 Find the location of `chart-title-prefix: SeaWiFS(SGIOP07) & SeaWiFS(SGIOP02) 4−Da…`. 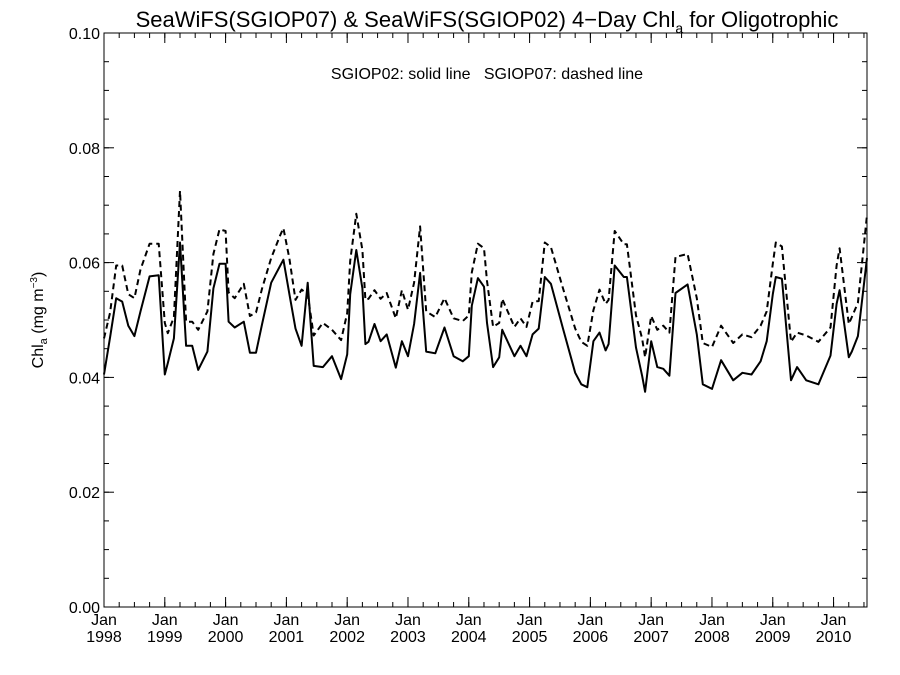

chart-title-prefix: SeaWiFS(SGIOP07) & SeaWiFS(SGIOP02) 4−Da… is located at coordinates (406, 19).